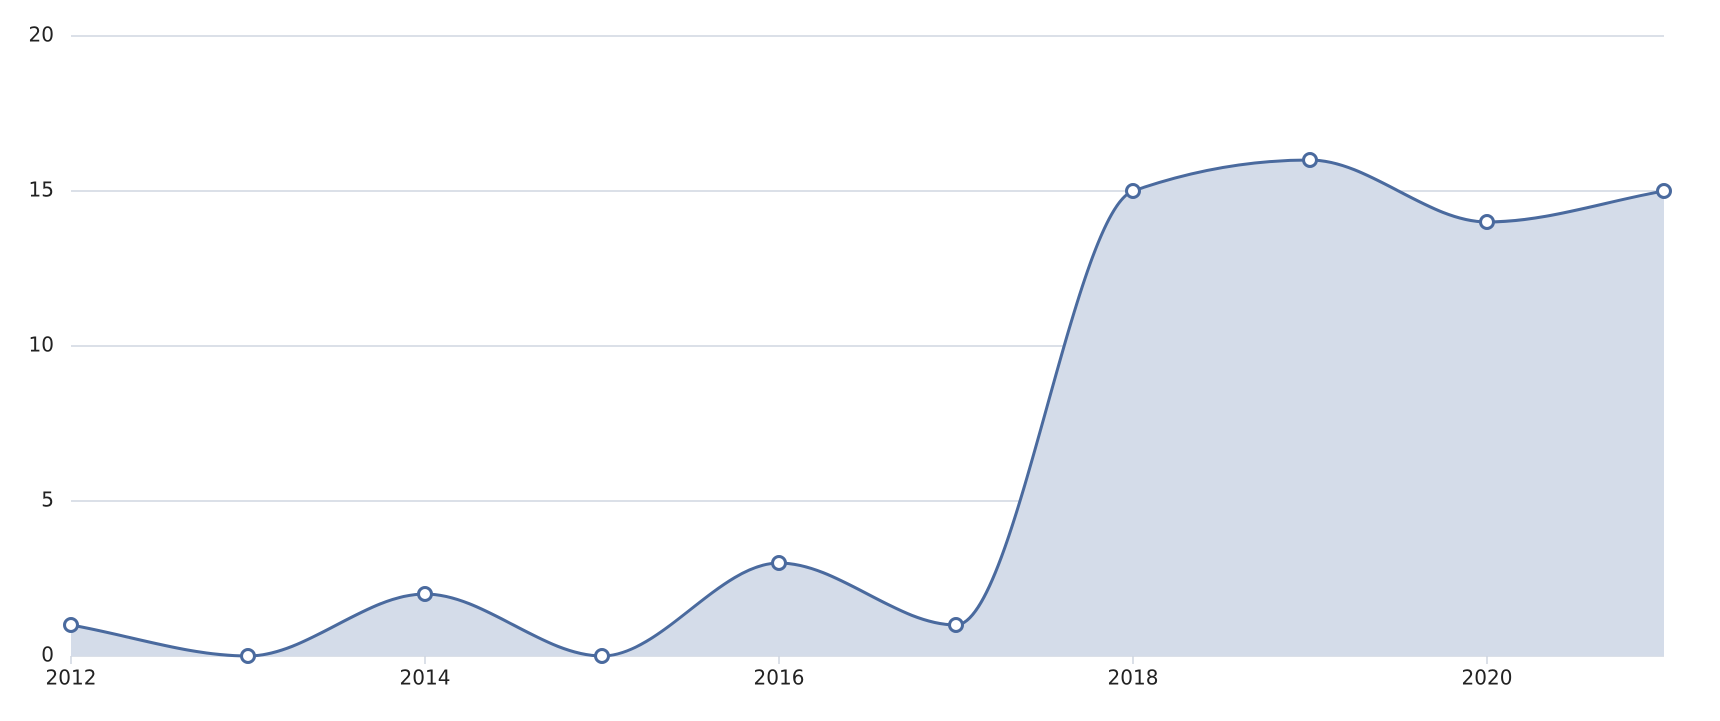  What do you see at coordinates (41, 35) in the screenshot?
I see `y-tick-label: 20` at bounding box center [41, 35].